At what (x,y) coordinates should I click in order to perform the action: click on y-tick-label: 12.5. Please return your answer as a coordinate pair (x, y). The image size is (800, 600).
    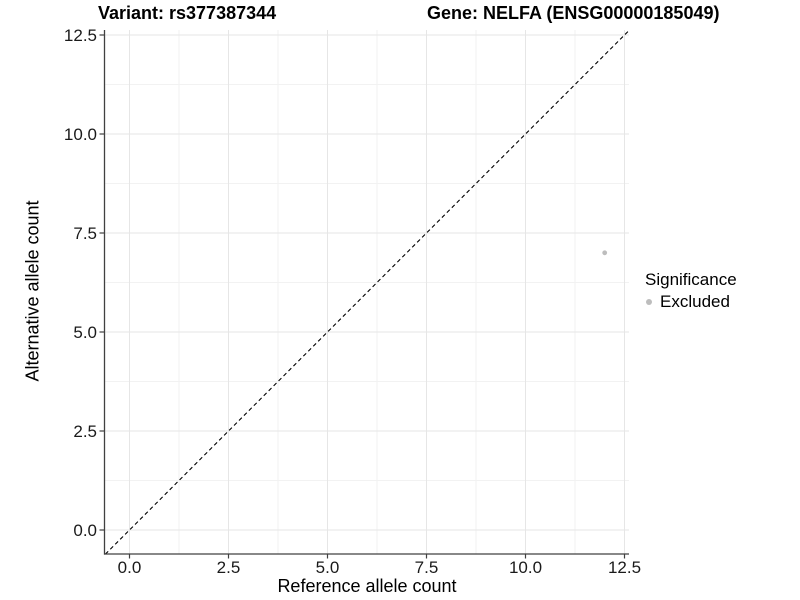
    Looking at the image, I should click on (80, 35).